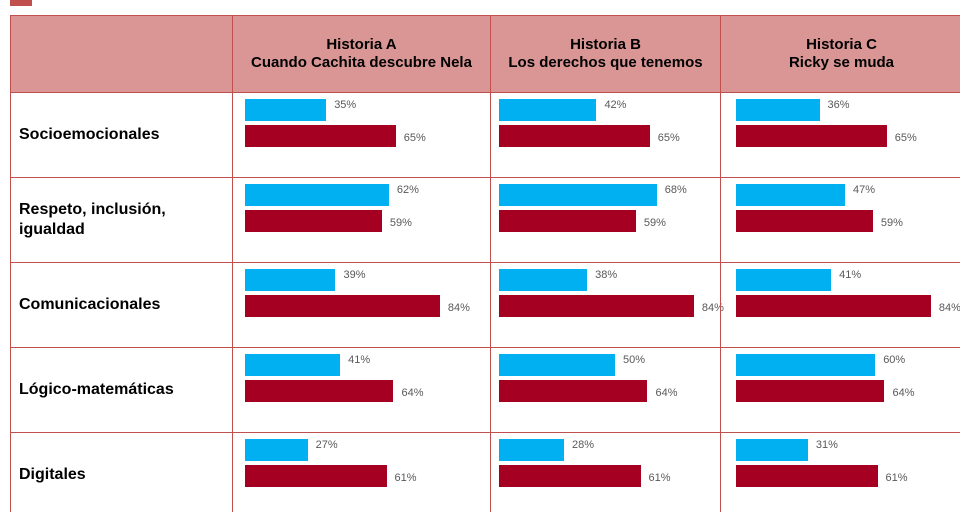 Image resolution: width=960 pixels, height=512 pixels. I want to click on header-title: Historia B, so click(605, 44).